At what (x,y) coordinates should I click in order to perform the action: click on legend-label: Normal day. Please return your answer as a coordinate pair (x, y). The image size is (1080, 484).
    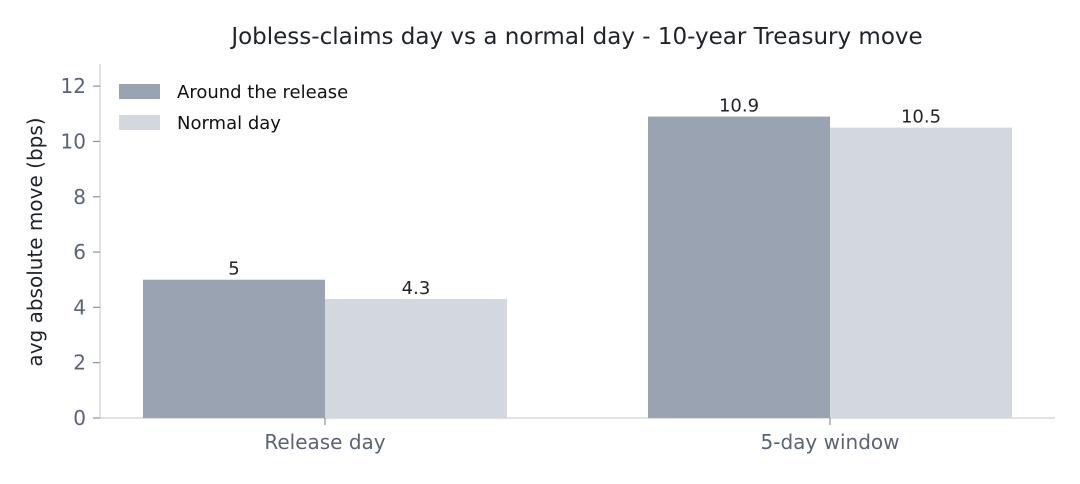
    Looking at the image, I should click on (229, 123).